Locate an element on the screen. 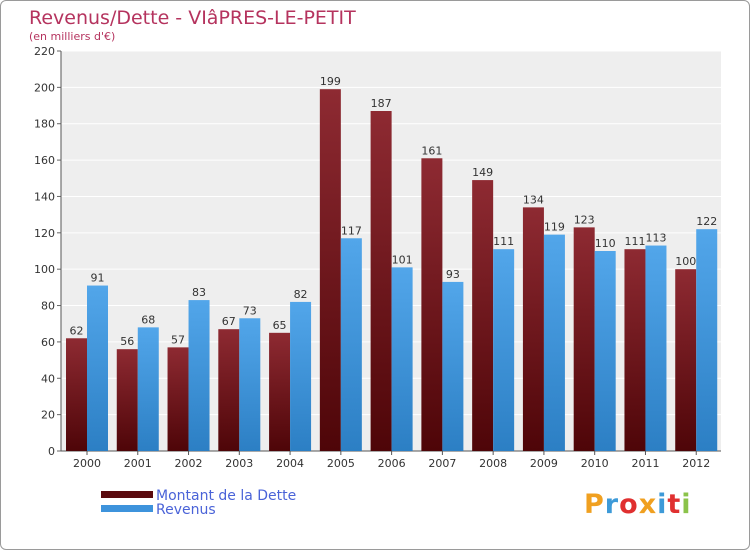  logo-letter: t is located at coordinates (674, 504).